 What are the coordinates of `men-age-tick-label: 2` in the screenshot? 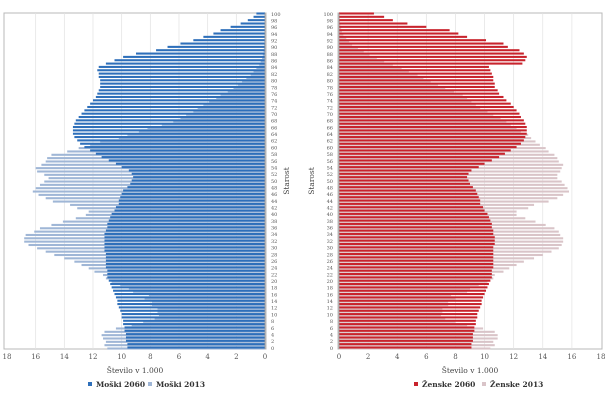 It's located at (272, 342).